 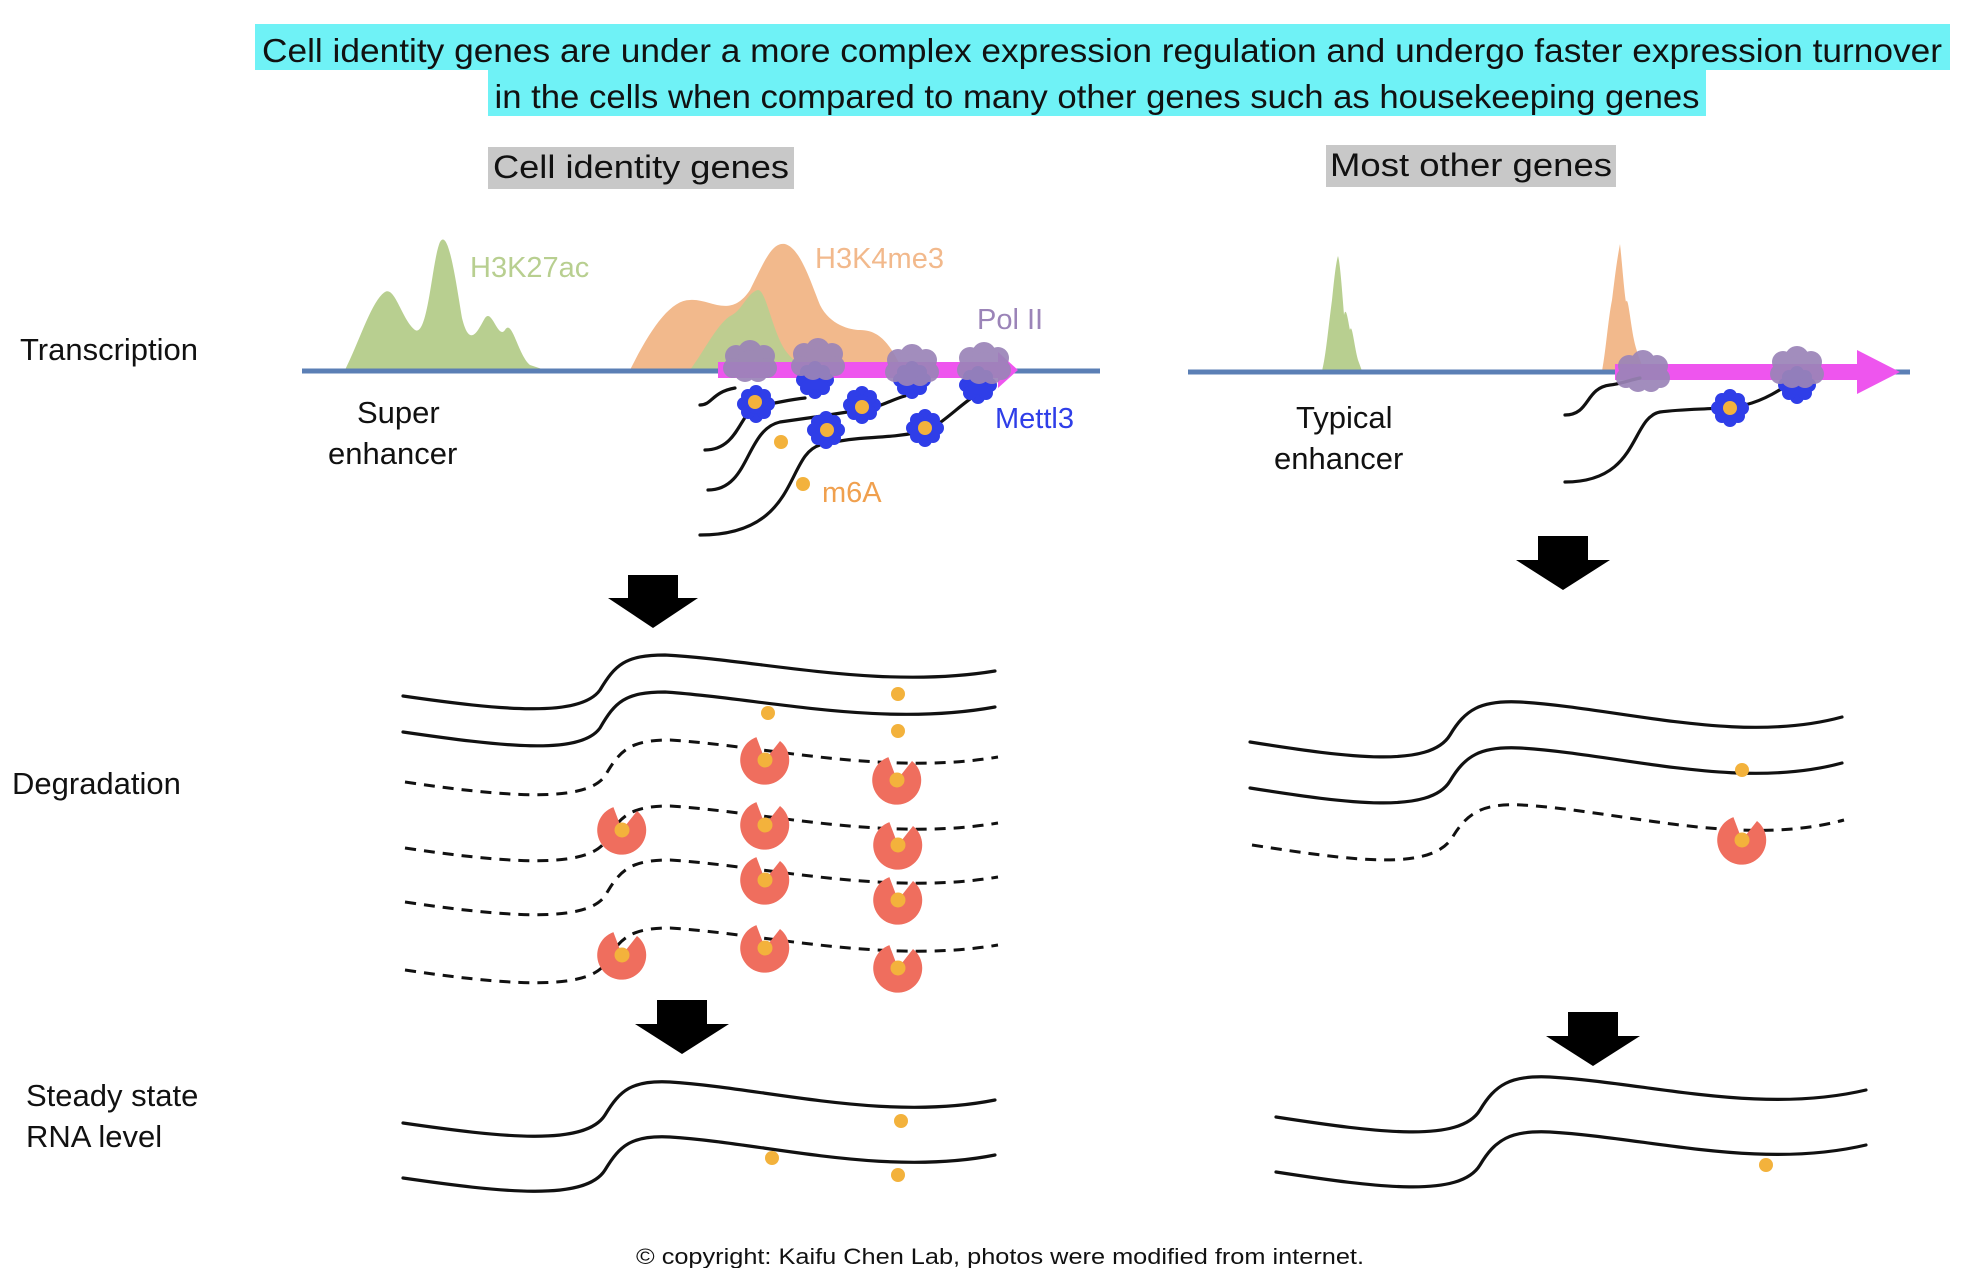 I want to click on label-super: Super, so click(x=398, y=412).